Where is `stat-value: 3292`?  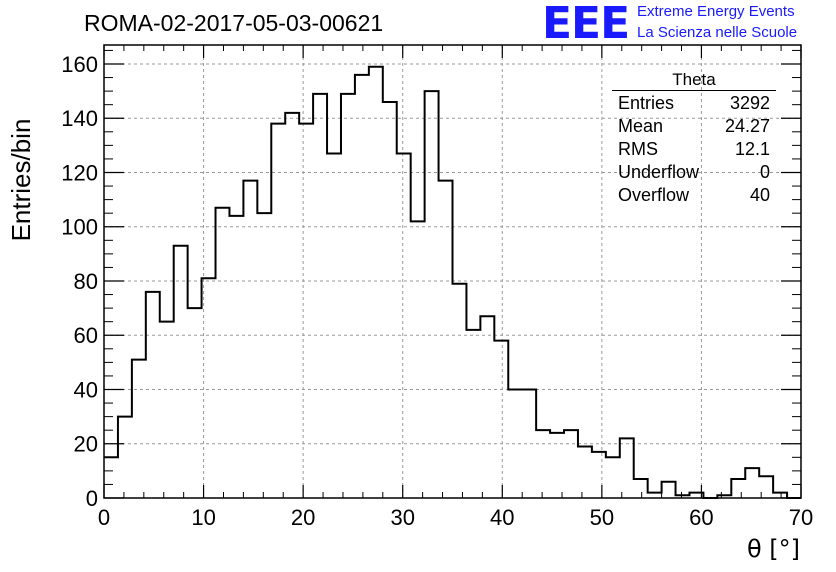 stat-value: 3292 is located at coordinates (749, 103).